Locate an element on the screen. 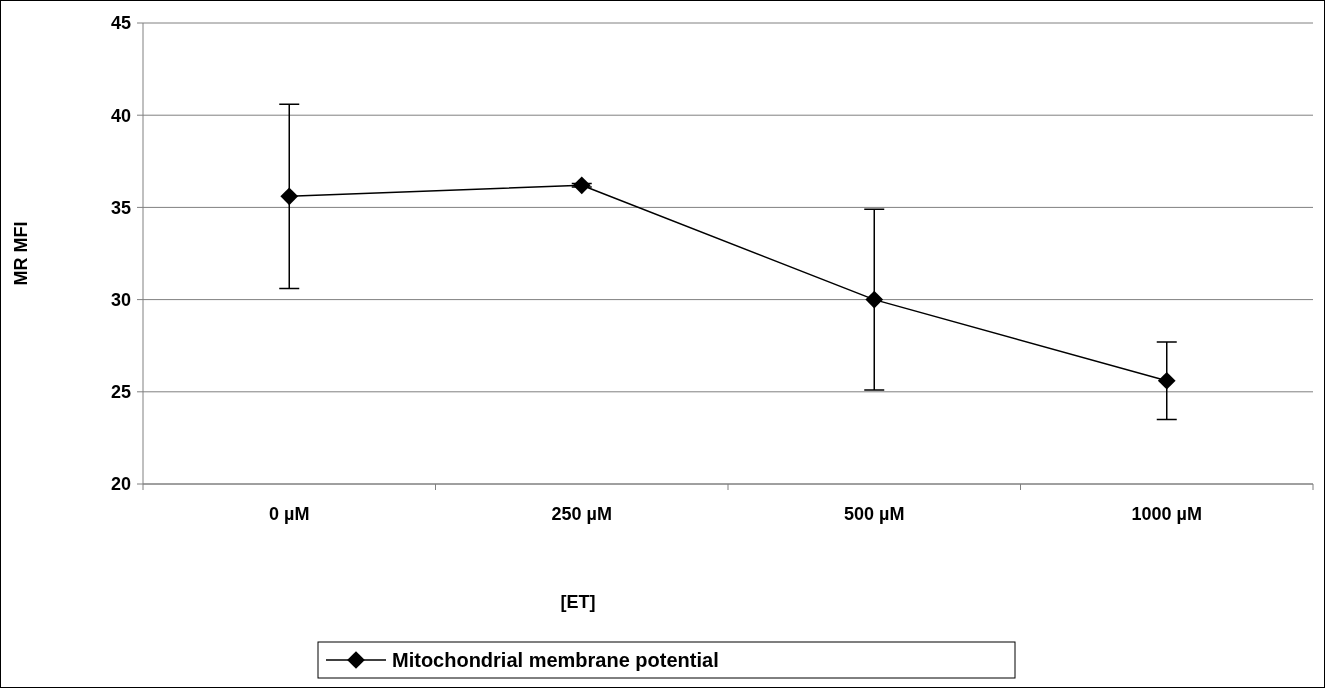  y-axis-title: MR MFI is located at coordinates (21, 253).